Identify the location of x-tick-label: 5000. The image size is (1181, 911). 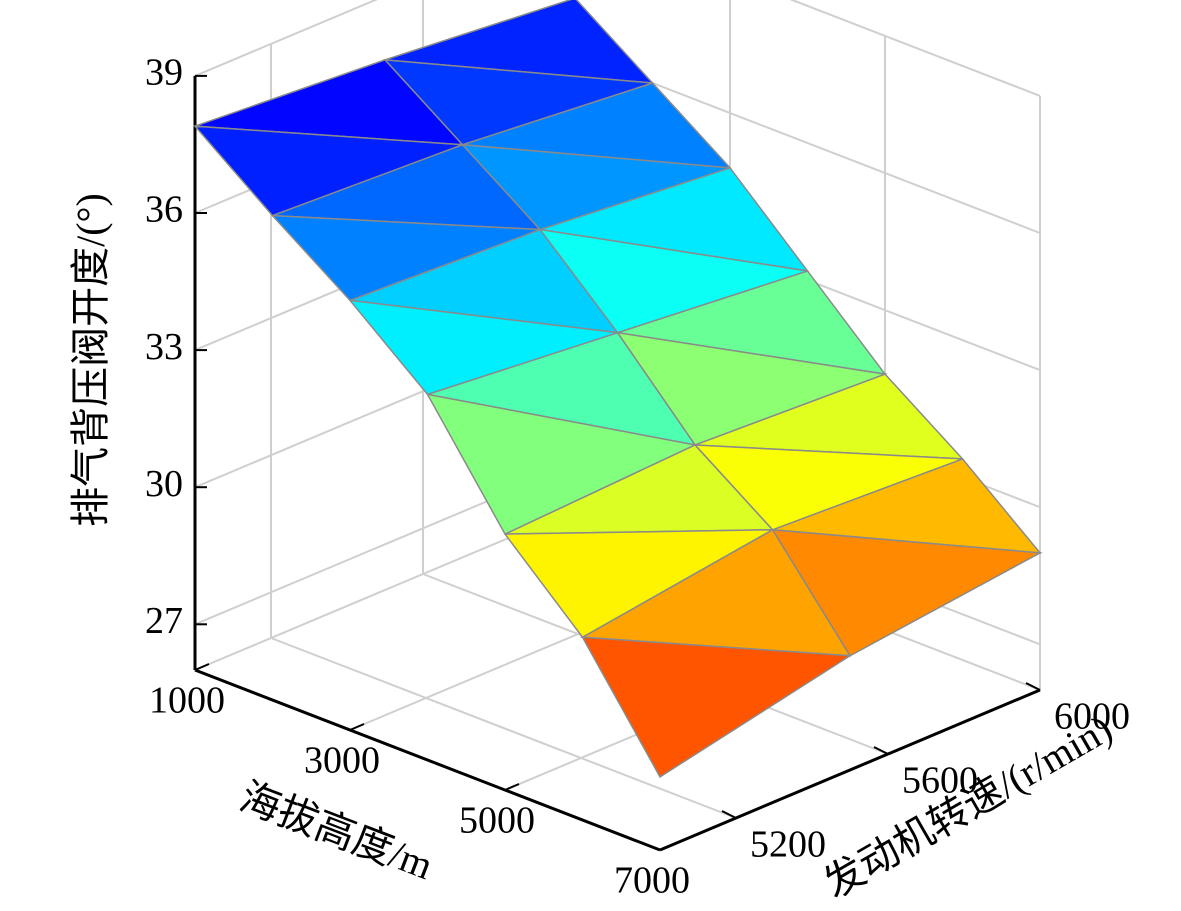
(497, 821).